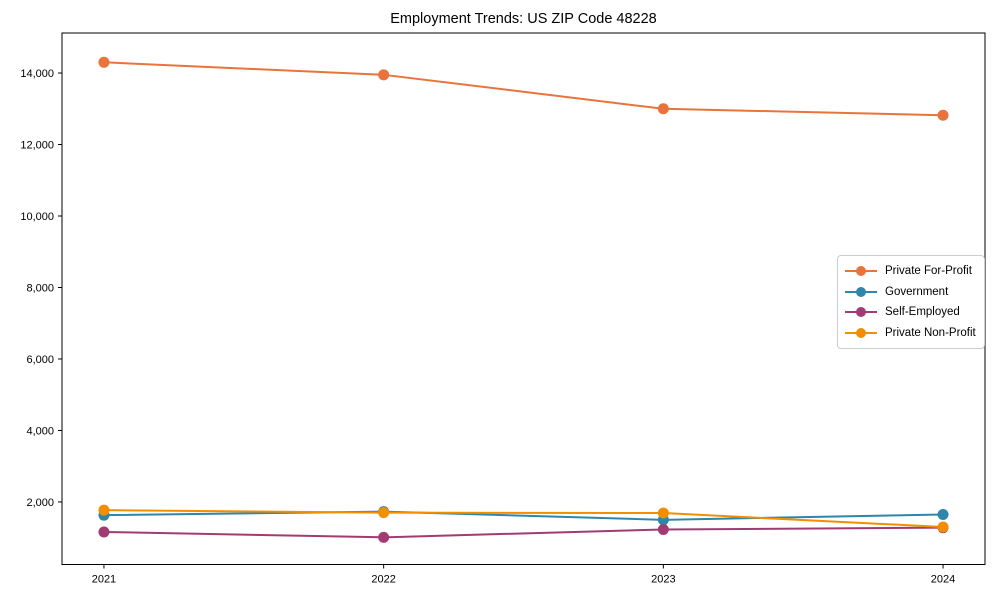  I want to click on legend-label: Private For-Profit, so click(928, 271).